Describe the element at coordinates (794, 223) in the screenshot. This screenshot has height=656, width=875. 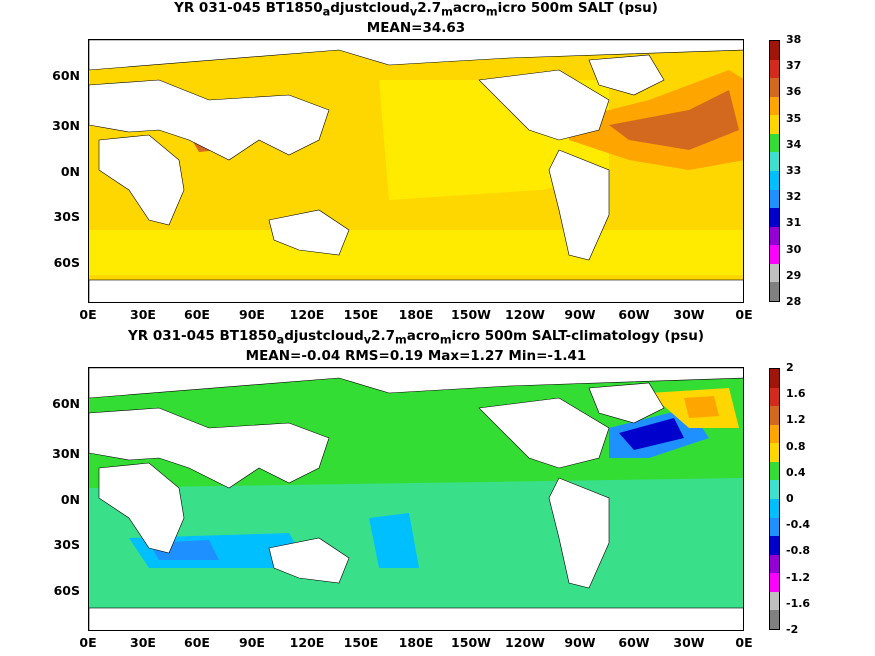
I see `colorbar-label: 31` at that location.